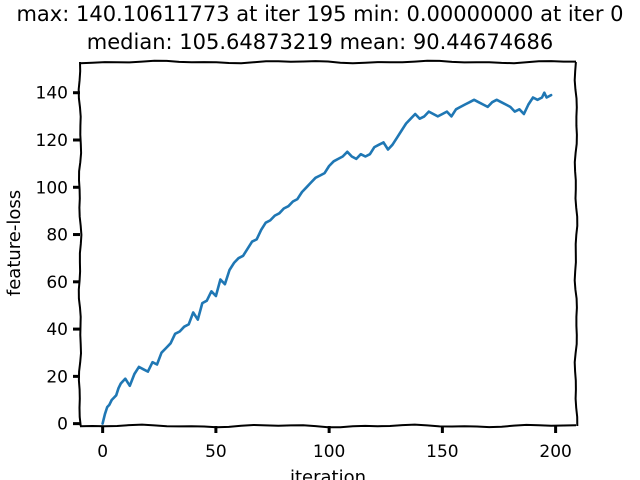 Image resolution: width=640 pixels, height=480 pixels. I want to click on x-tick-label: 0, so click(102, 452).